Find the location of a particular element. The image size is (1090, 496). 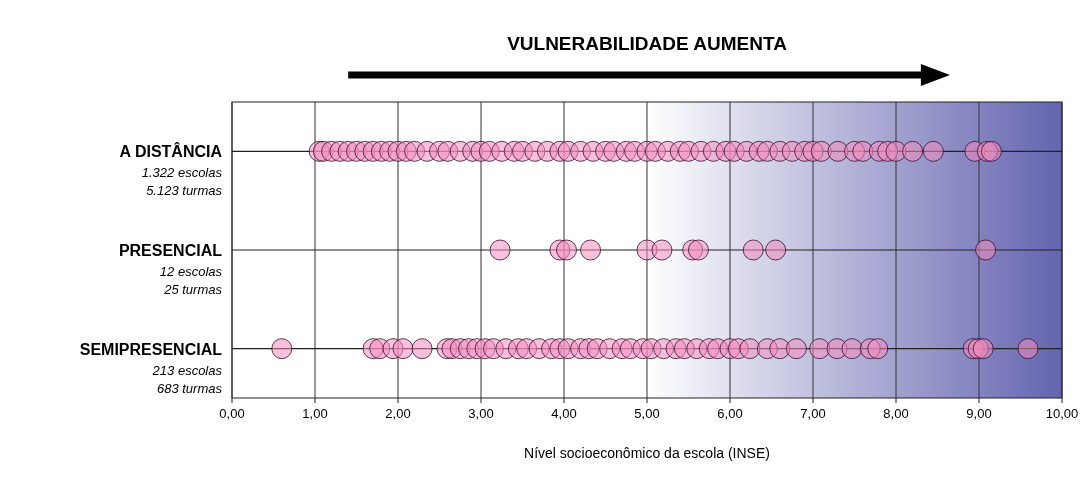

x-tick-label: 4,00 is located at coordinates (564, 413).